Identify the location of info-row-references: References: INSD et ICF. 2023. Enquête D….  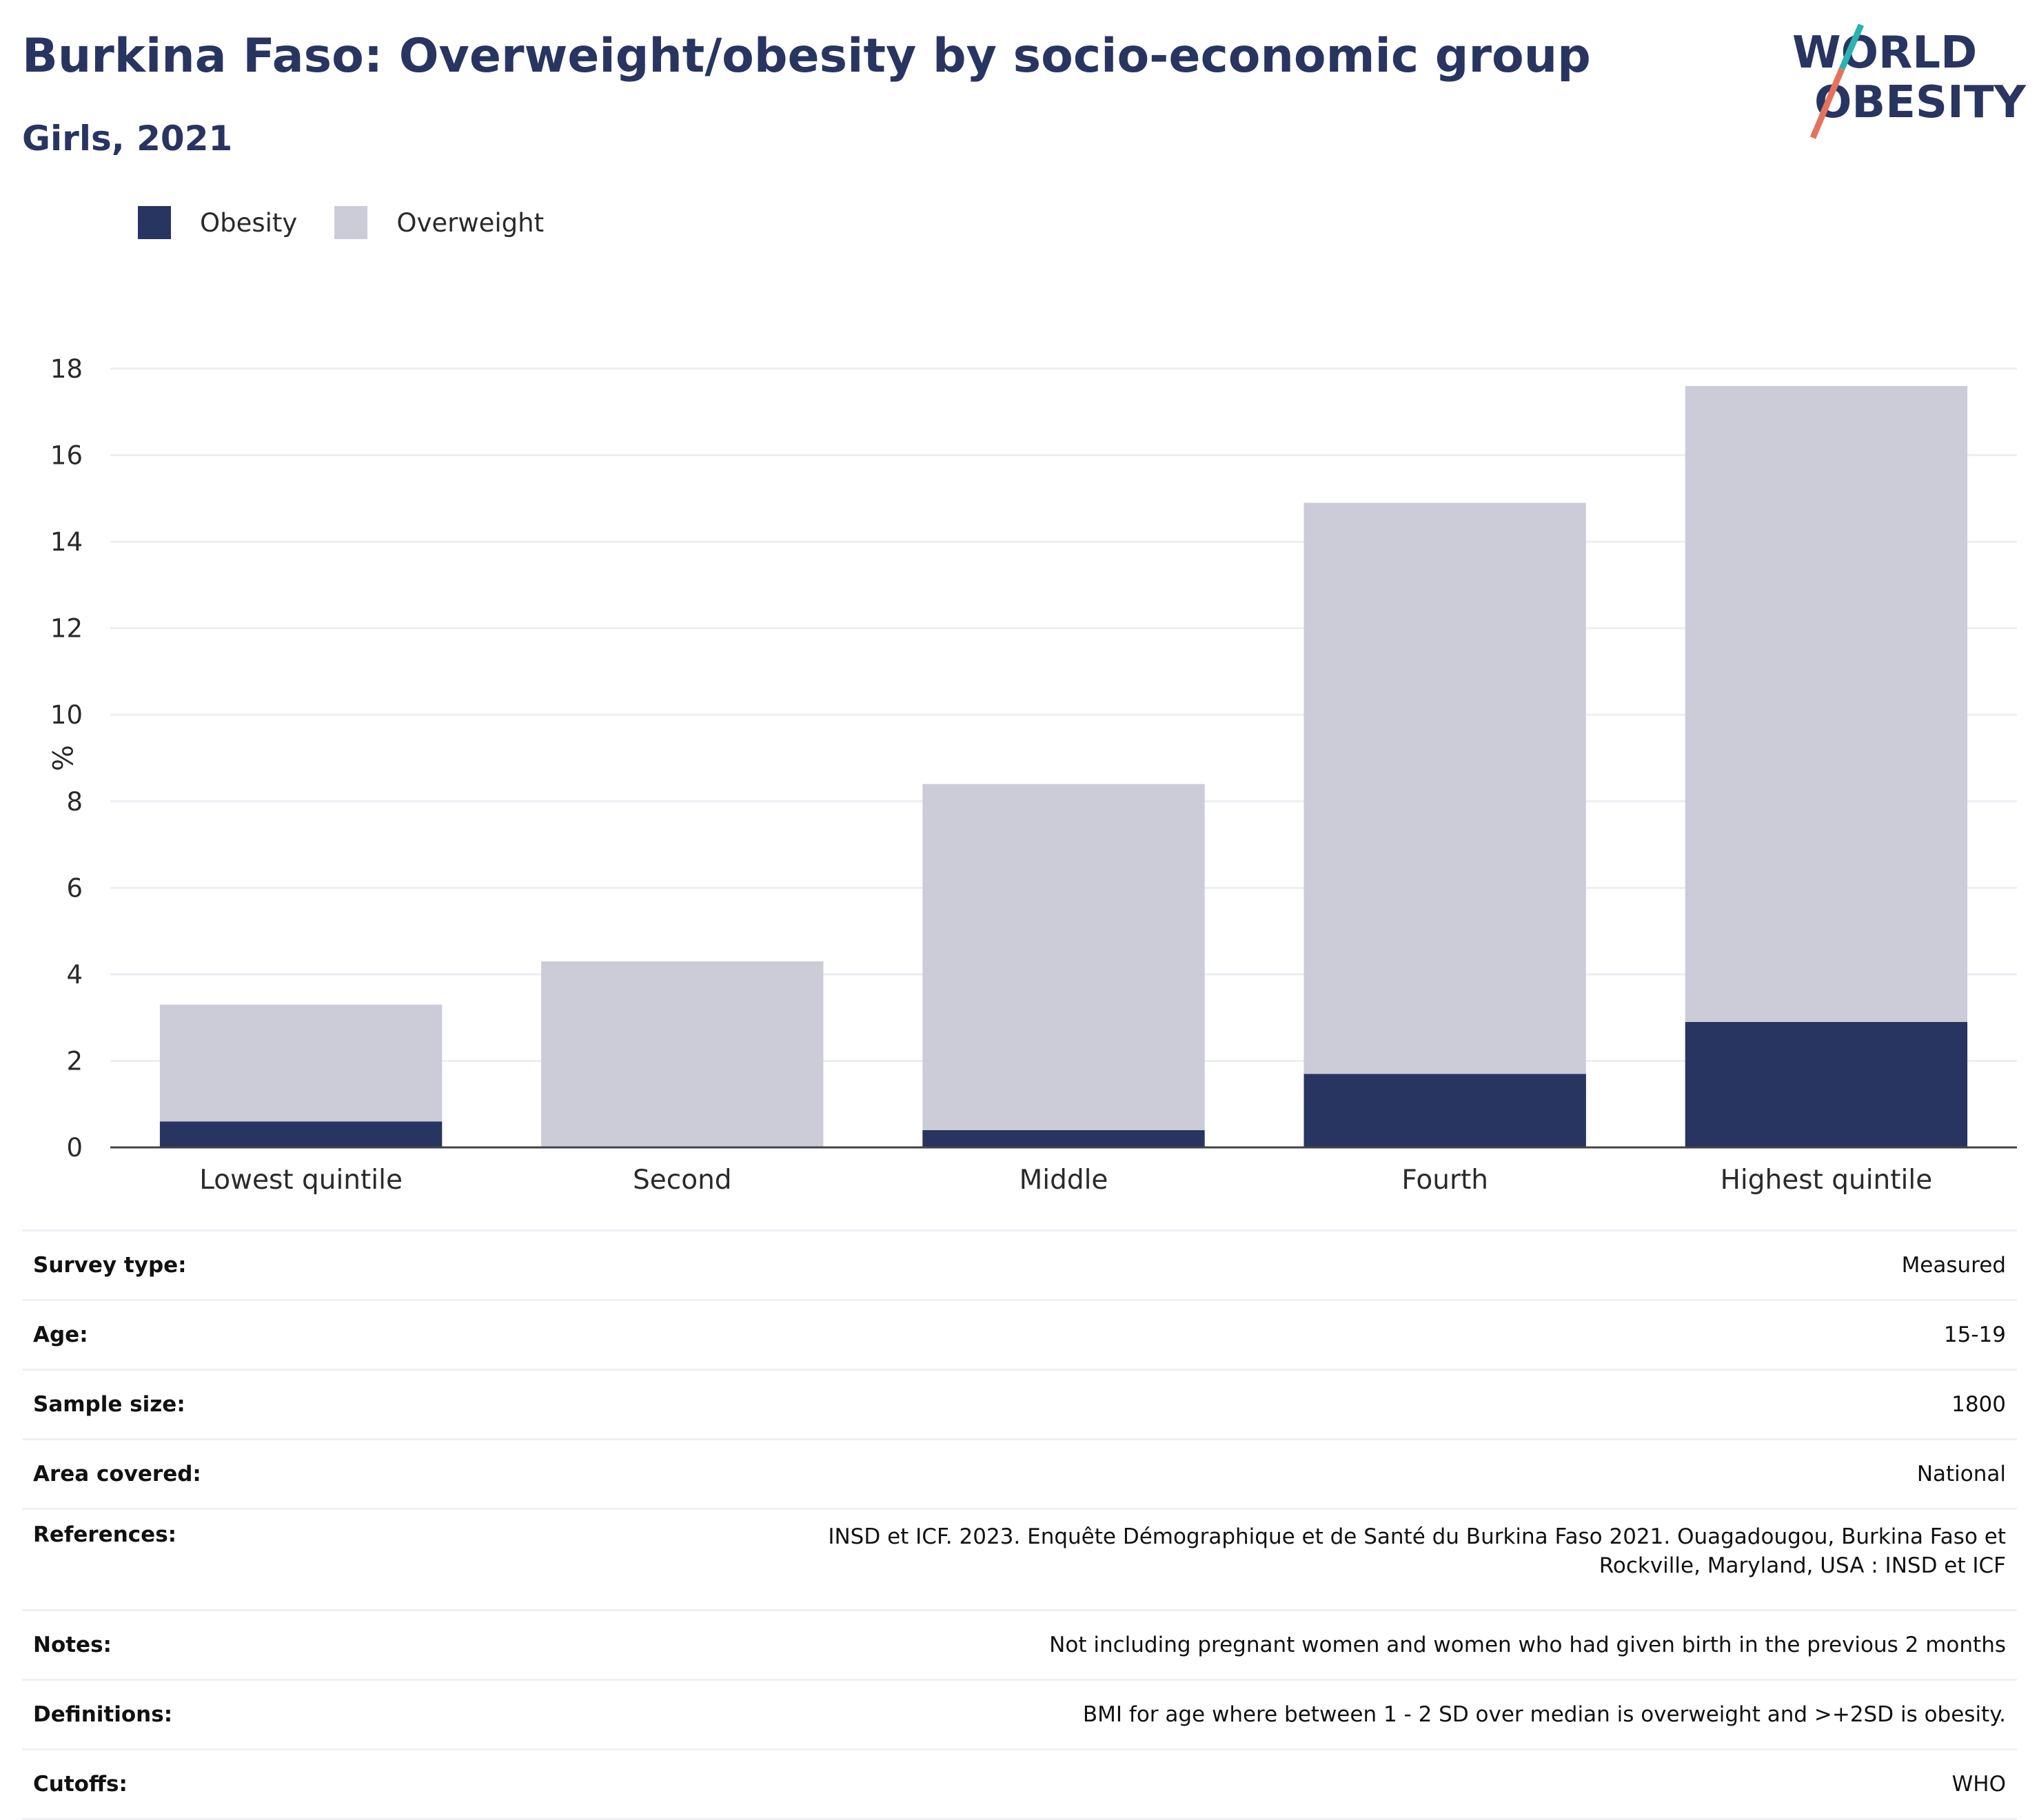
(1019, 1560).